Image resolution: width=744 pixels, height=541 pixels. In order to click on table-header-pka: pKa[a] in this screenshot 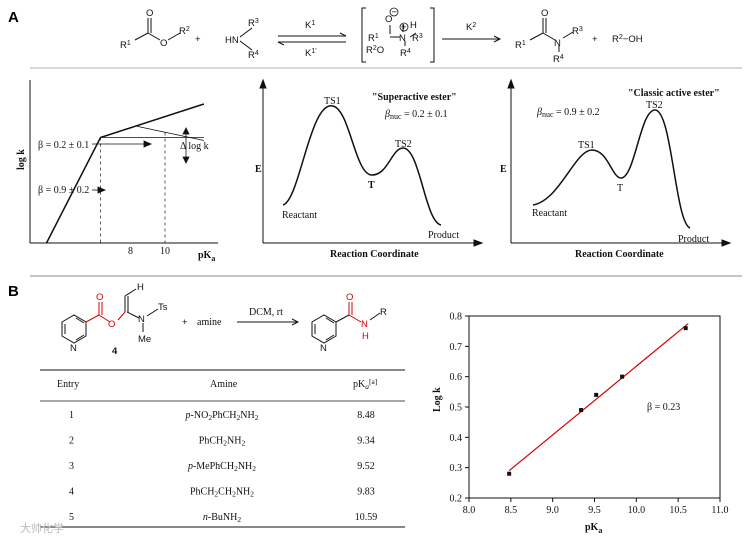, I will do `click(365, 384)`.